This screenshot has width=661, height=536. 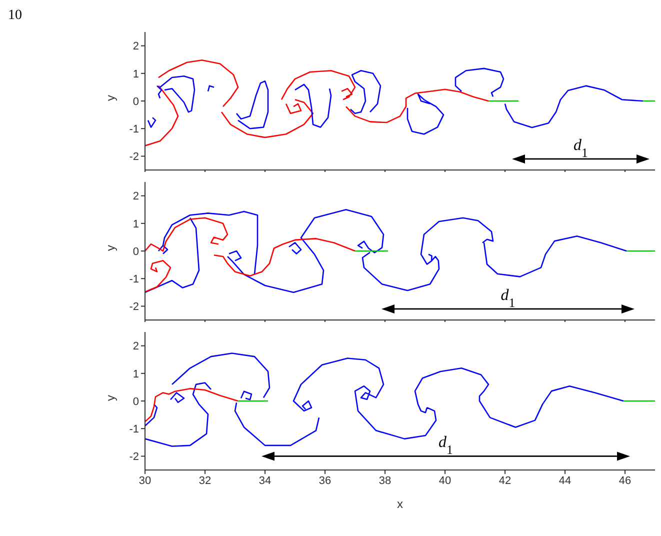 I want to click on x-tick-label: 46, so click(x=625, y=480).